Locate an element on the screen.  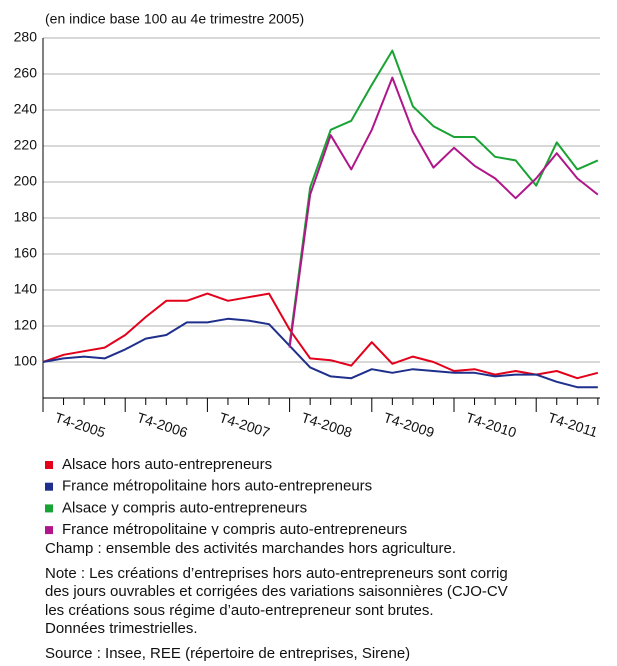
y-tick-label: 200 is located at coordinates (26, 181).